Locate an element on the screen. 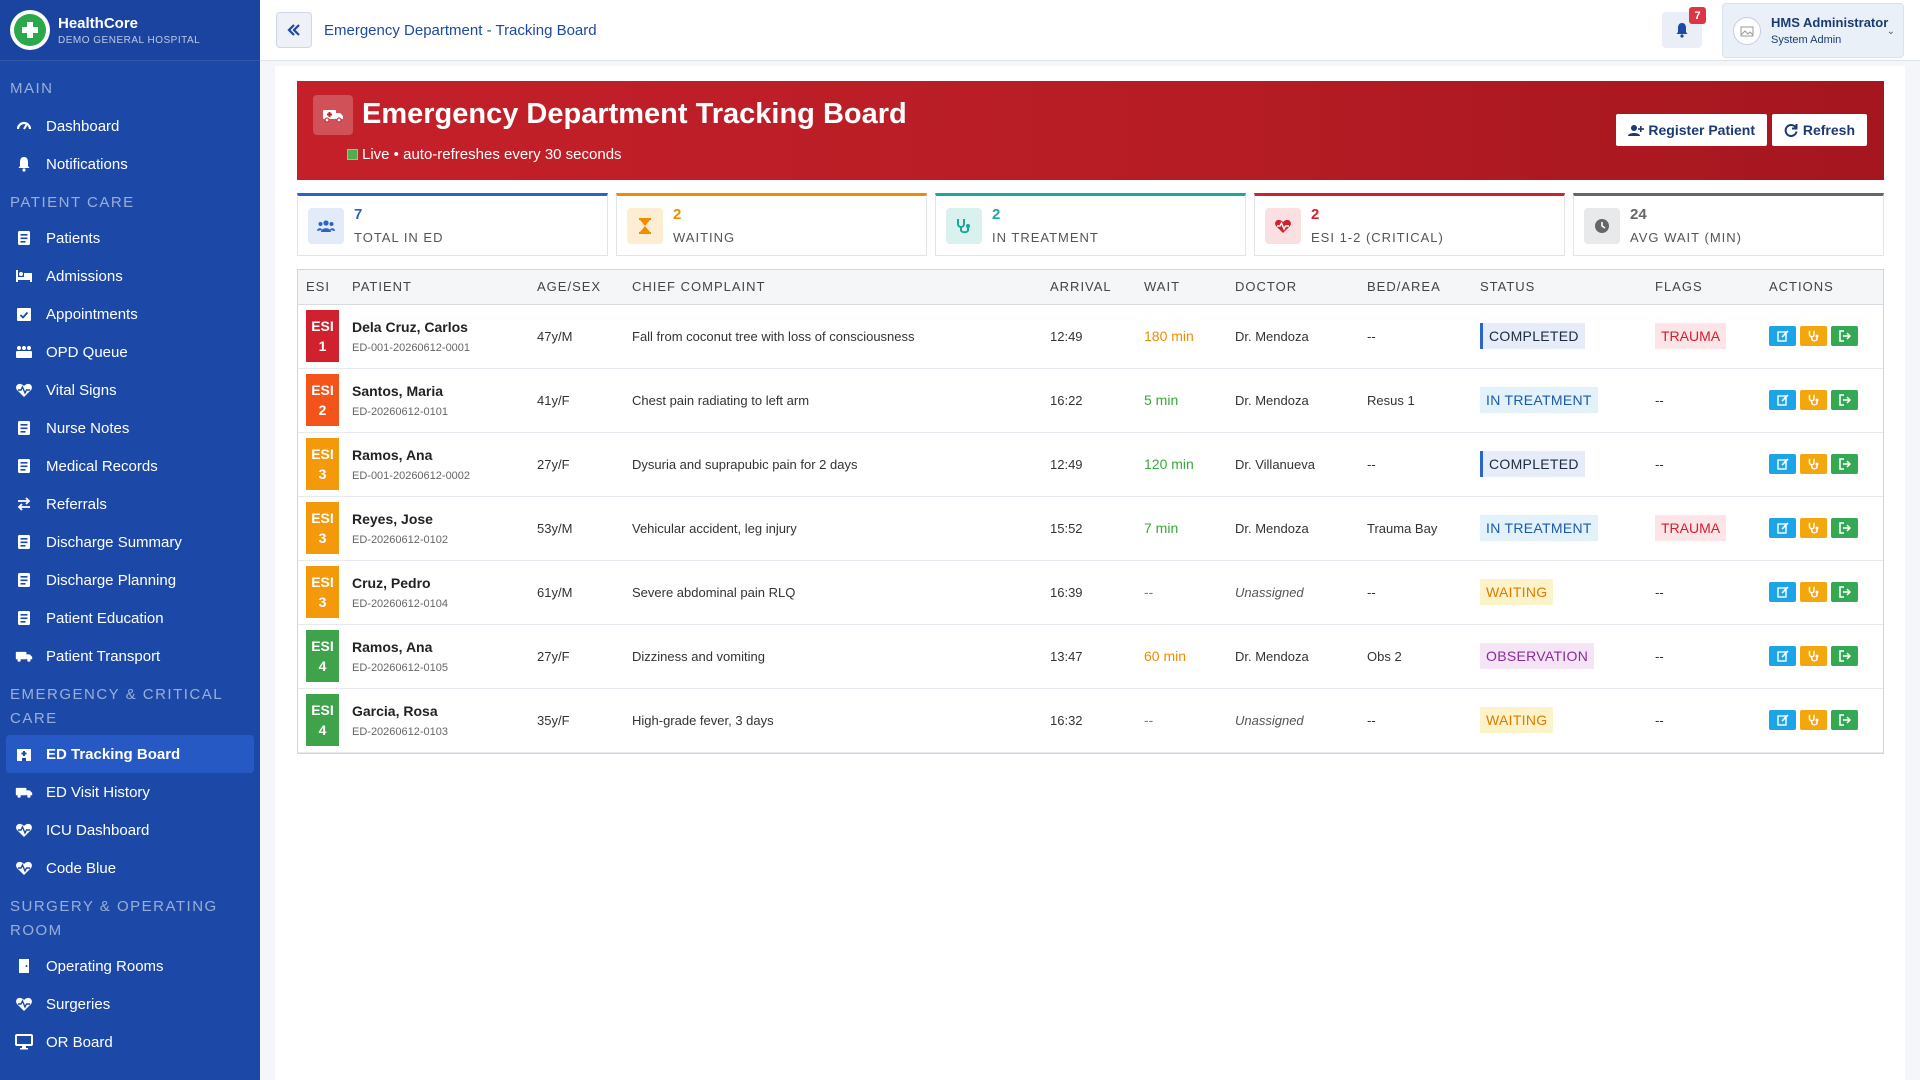 The image size is (1920, 1080). sidebar-item-ed-visit-history: ED Visit History is located at coordinates (130, 792).